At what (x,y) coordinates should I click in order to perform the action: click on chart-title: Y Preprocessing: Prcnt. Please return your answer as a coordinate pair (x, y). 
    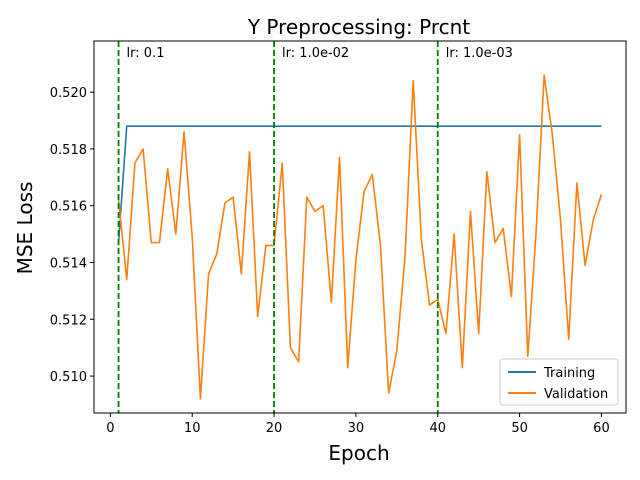
    Looking at the image, I should click on (358, 27).